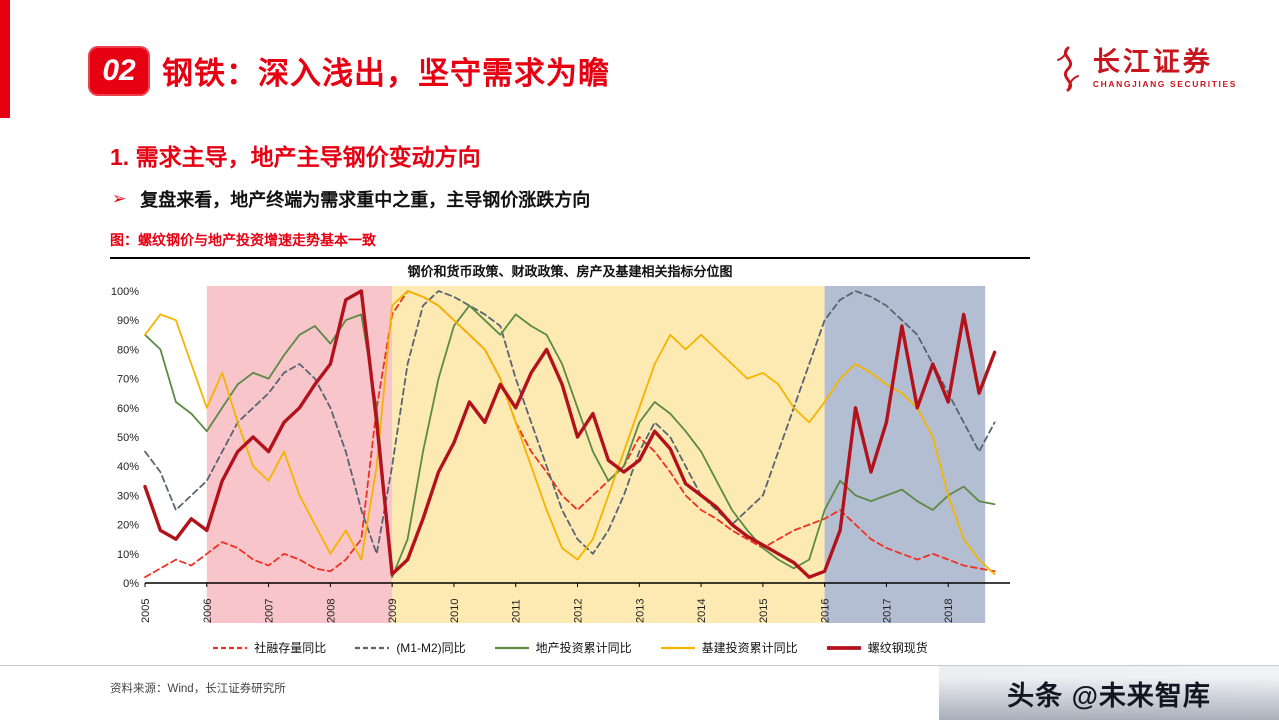 The width and height of the screenshot is (1279, 720). I want to click on y-axis-tick-label: 60%, so click(128, 409).